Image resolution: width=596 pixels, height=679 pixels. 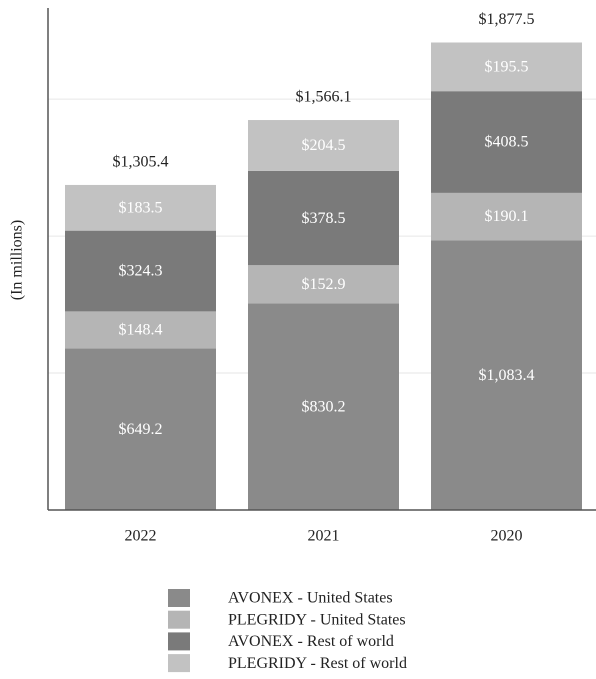 I want to click on value-label: $1,083.4, so click(x=507, y=375).